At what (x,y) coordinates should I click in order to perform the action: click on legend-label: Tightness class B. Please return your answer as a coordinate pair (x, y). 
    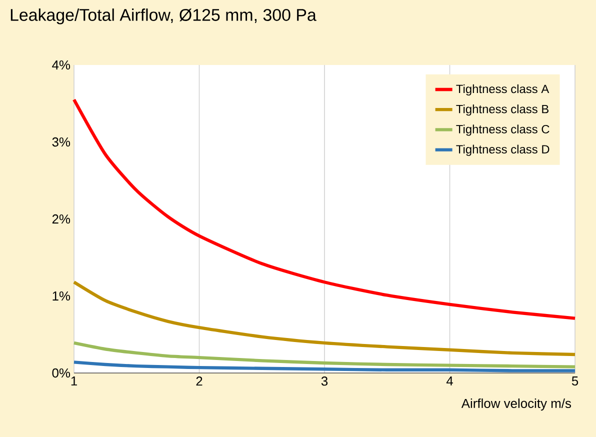
    Looking at the image, I should click on (502, 110).